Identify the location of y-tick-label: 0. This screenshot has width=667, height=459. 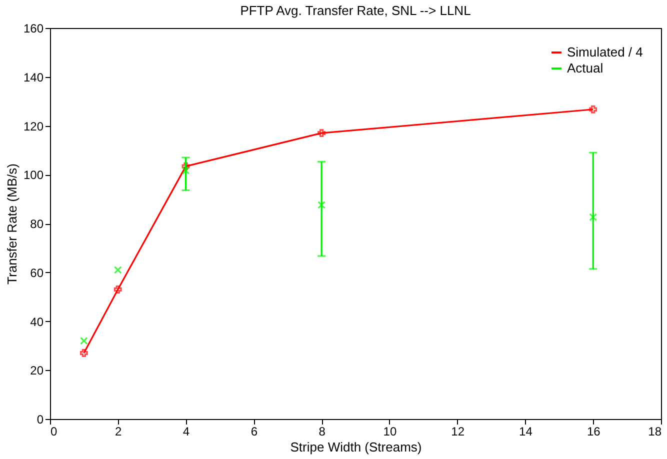
(40, 419).